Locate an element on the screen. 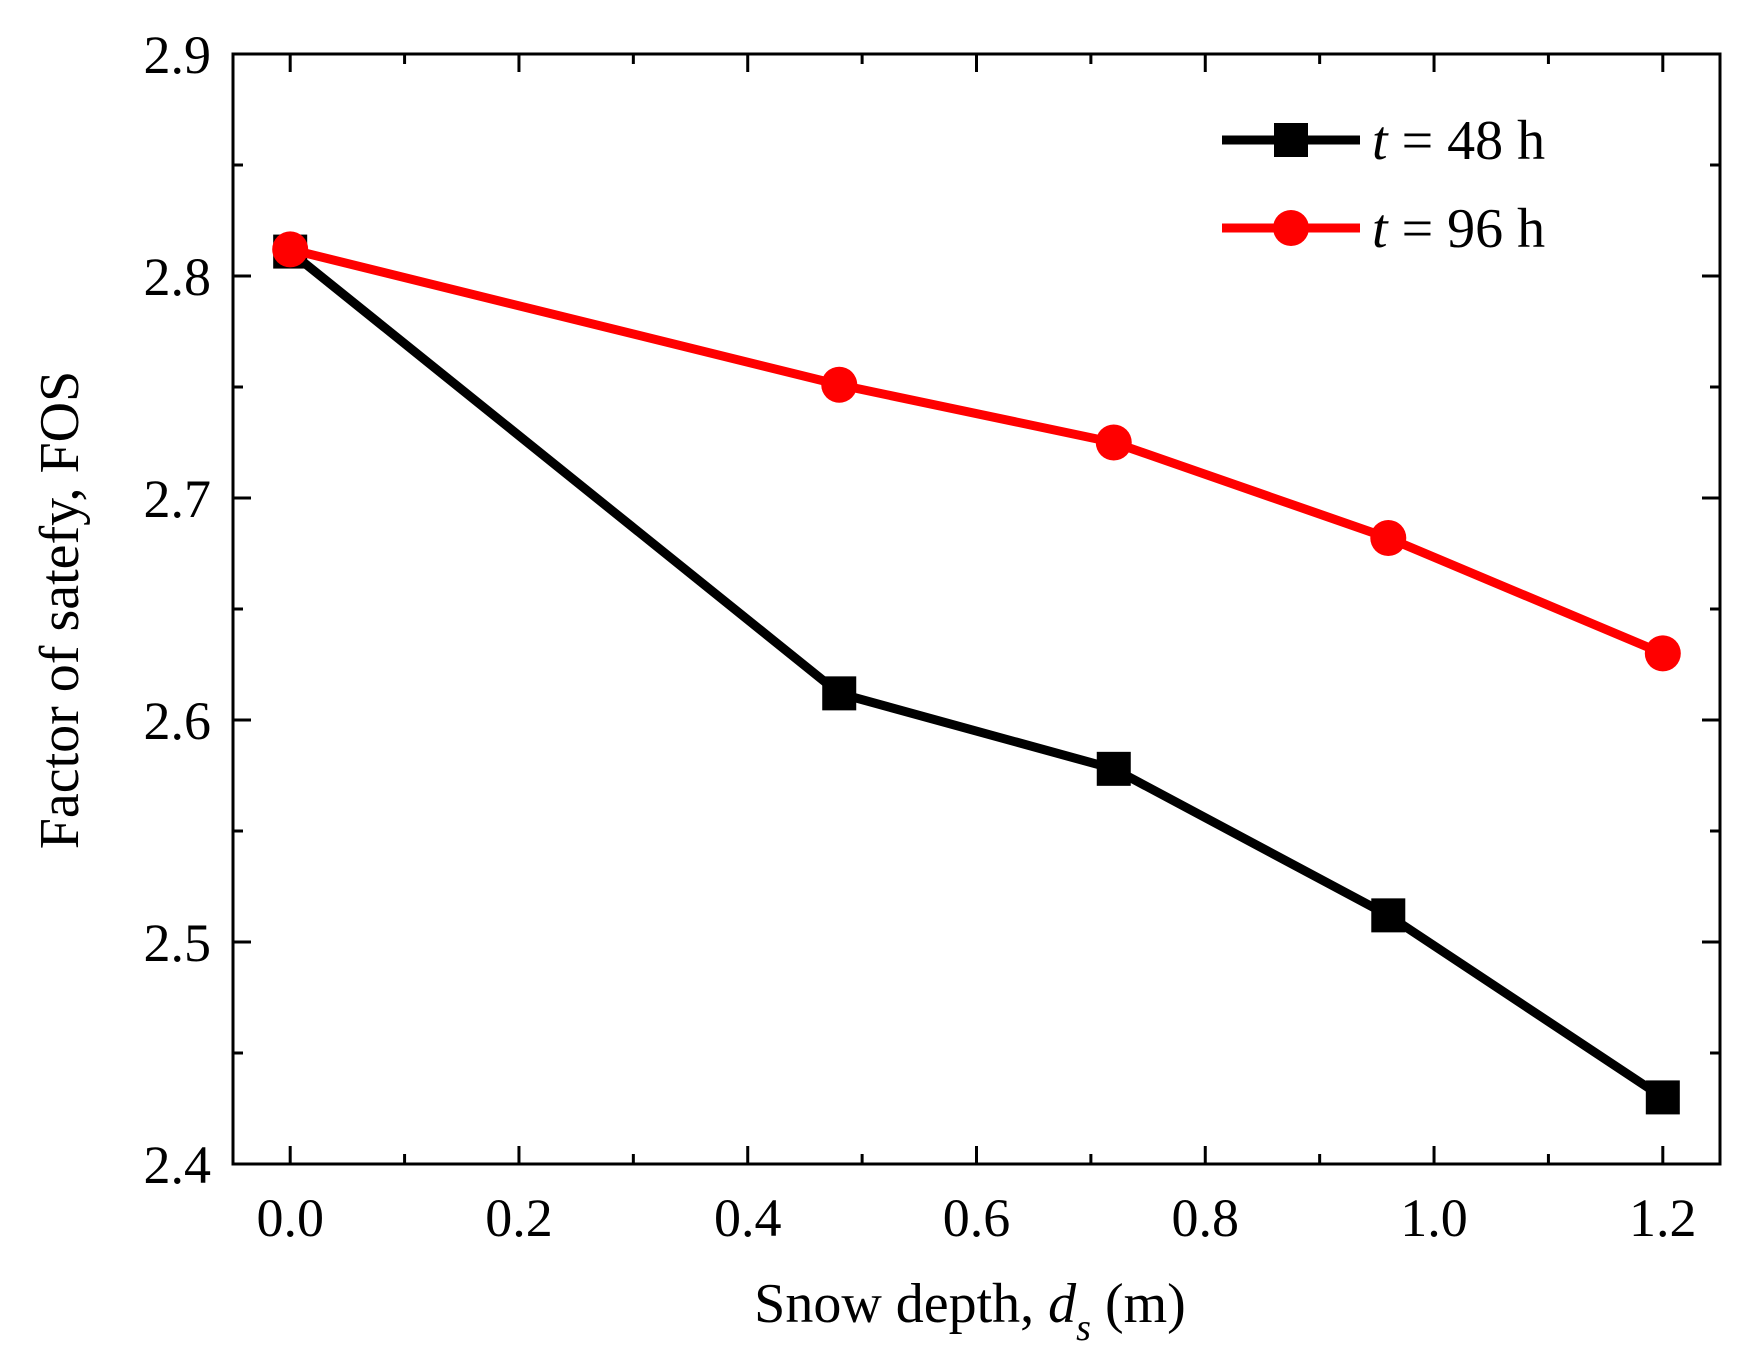 The image size is (1752, 1369). x-tick-label: 0.6 is located at coordinates (977, 1218).